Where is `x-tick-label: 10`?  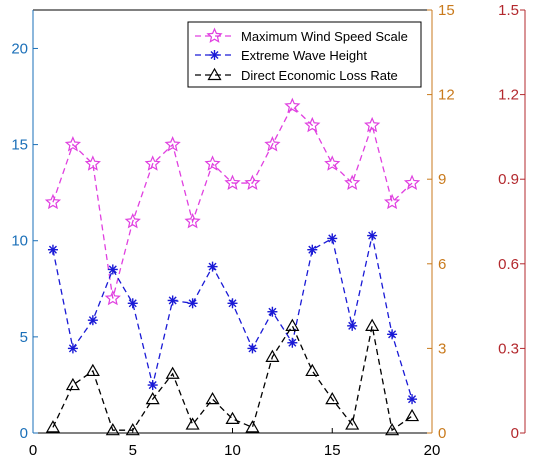
x-tick-label: 10 is located at coordinates (232, 450).